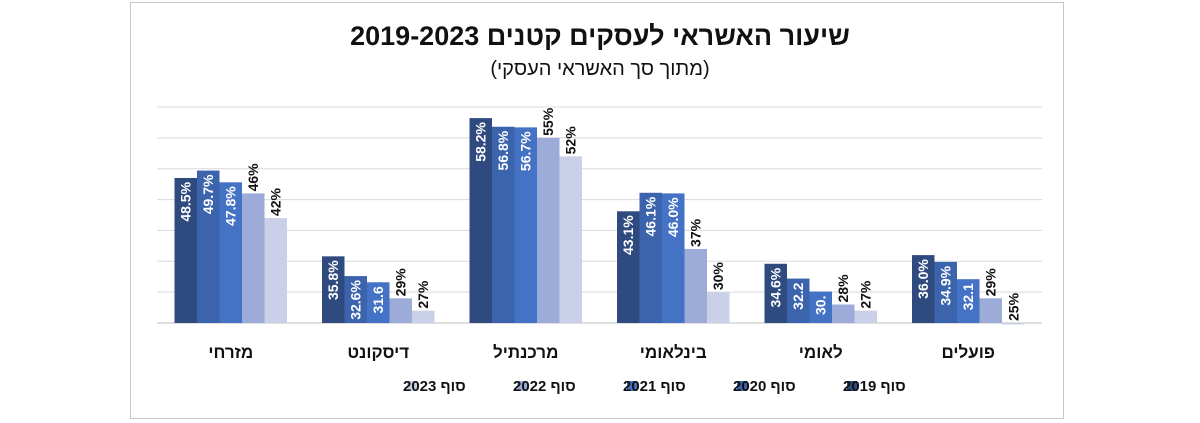  I want to click on data-label: 55%, so click(548, 121).